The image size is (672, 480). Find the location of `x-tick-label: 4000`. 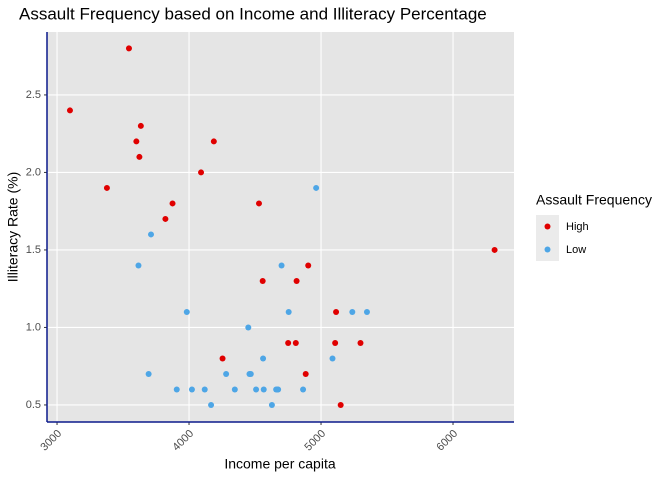

x-tick-label: 4000 is located at coordinates (183, 441).